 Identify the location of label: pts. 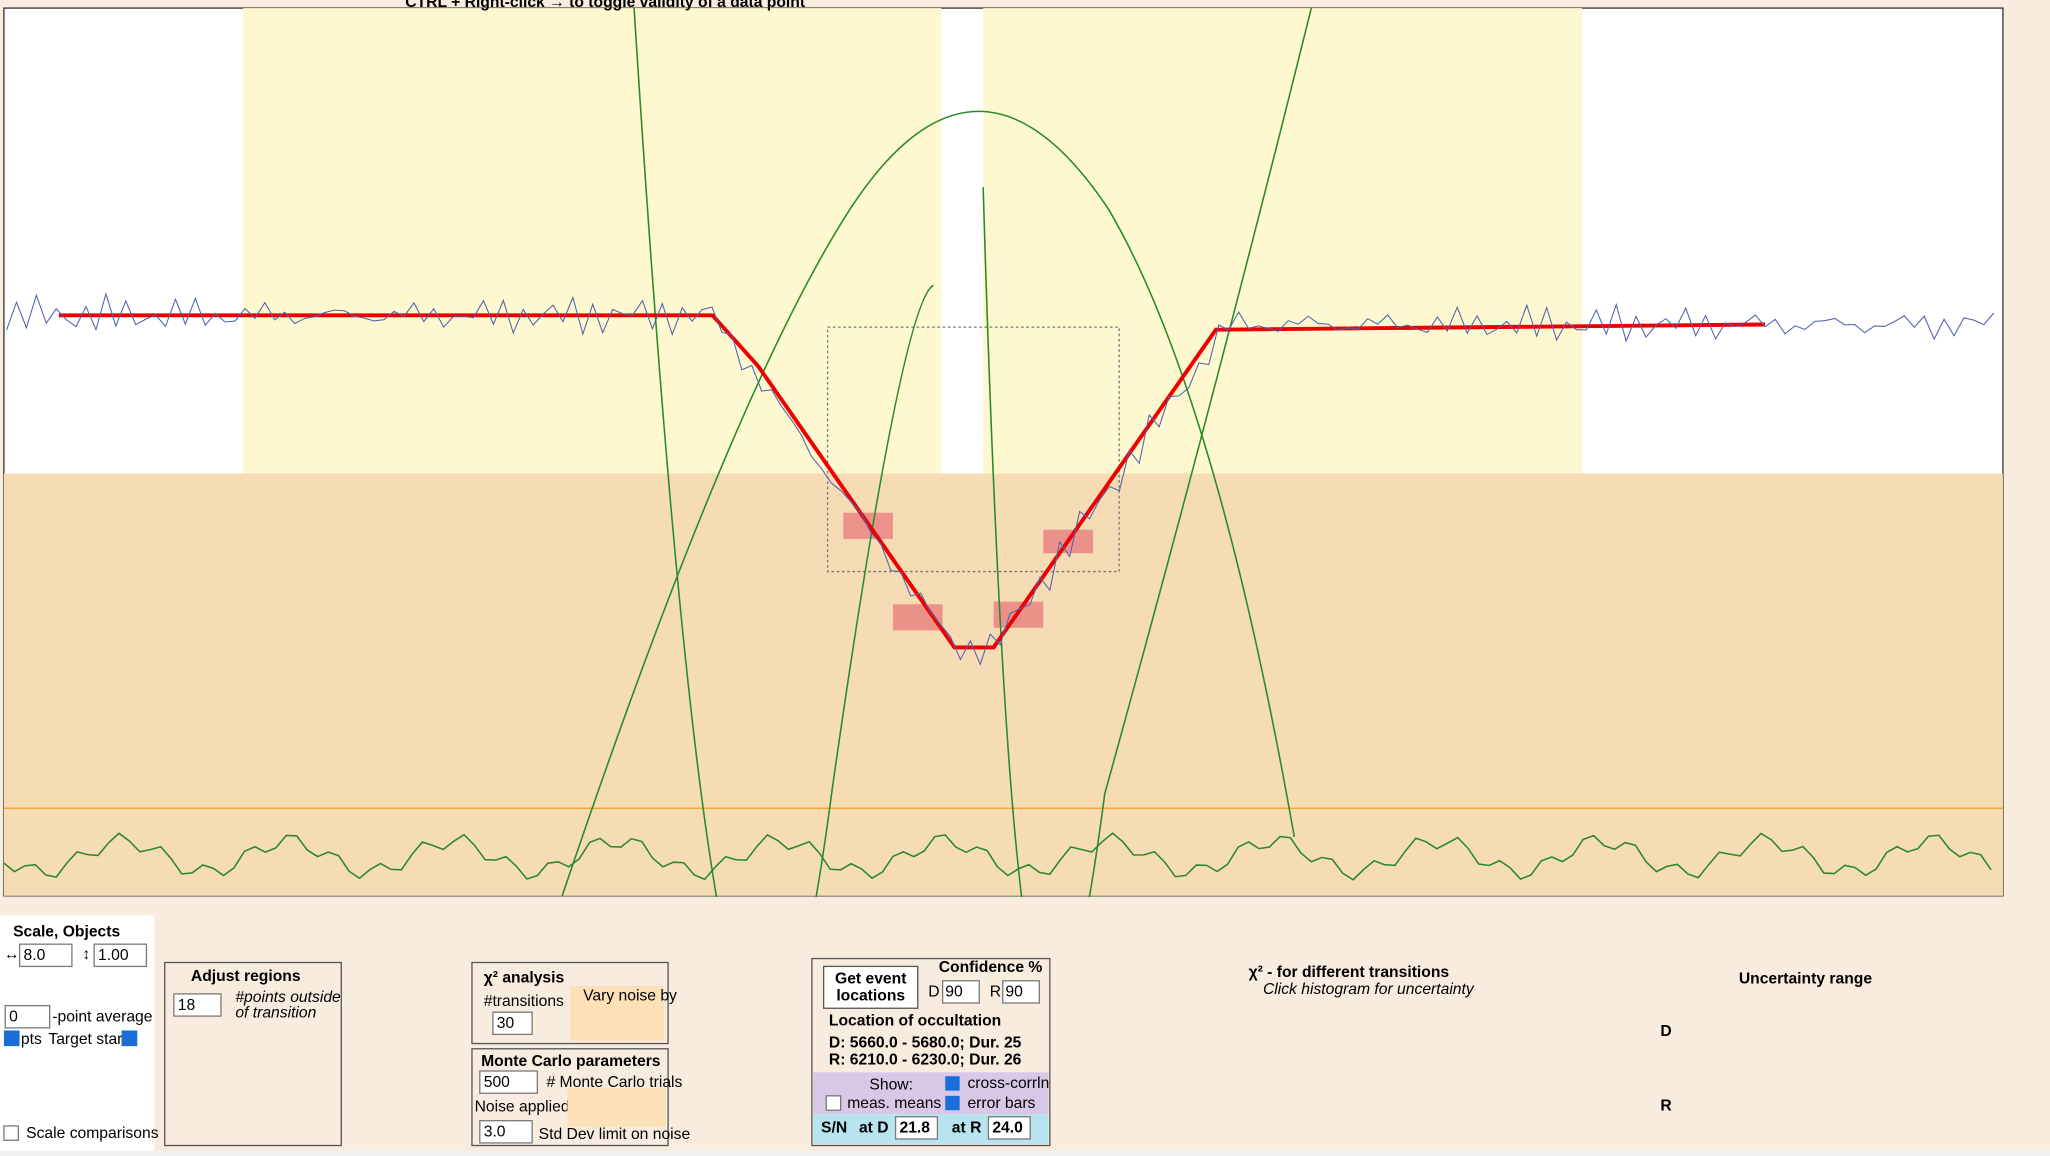
(31, 1039).